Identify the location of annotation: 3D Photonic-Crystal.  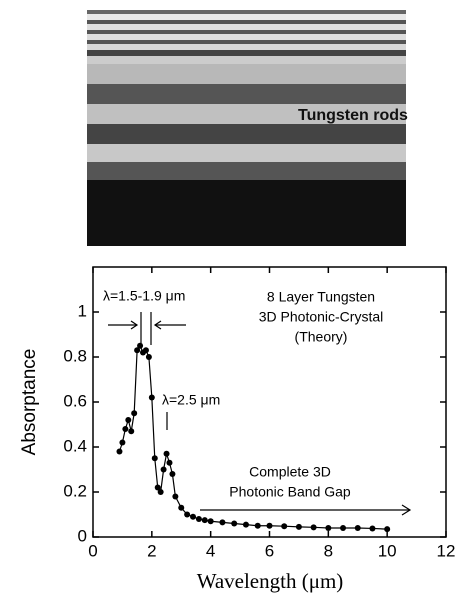
(321, 317).